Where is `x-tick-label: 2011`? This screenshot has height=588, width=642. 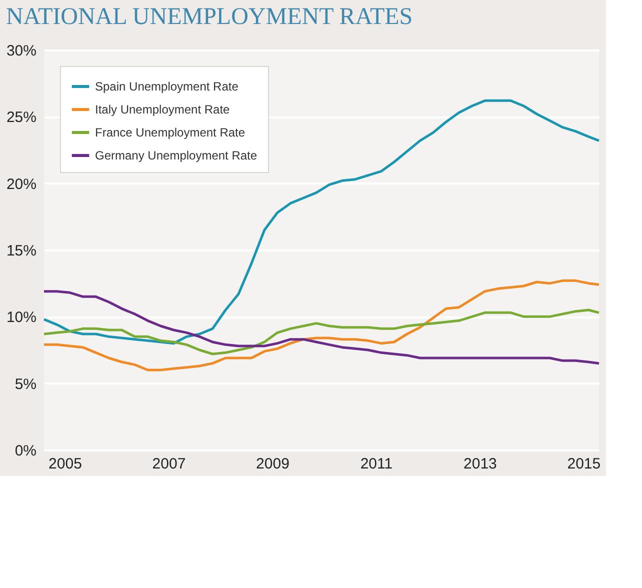
x-tick-label: 2011 is located at coordinates (376, 464).